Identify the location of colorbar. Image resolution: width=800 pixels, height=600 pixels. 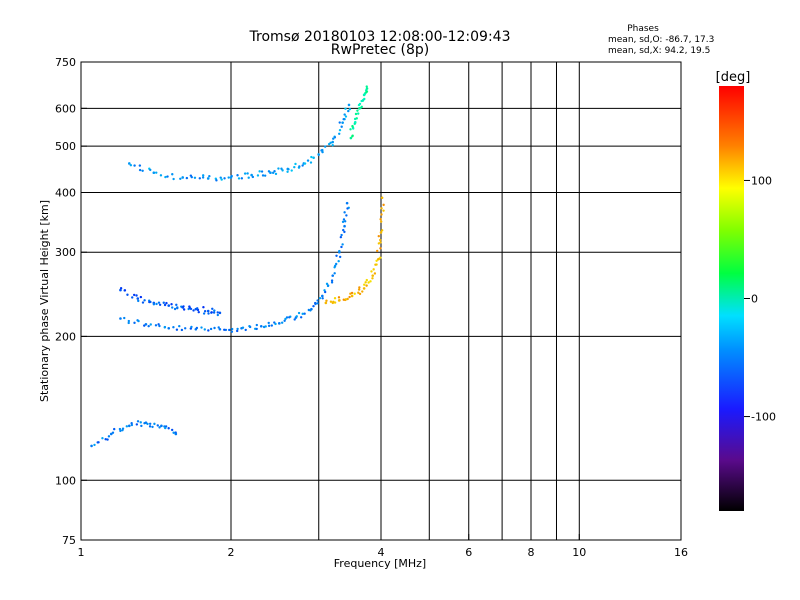
(731, 298).